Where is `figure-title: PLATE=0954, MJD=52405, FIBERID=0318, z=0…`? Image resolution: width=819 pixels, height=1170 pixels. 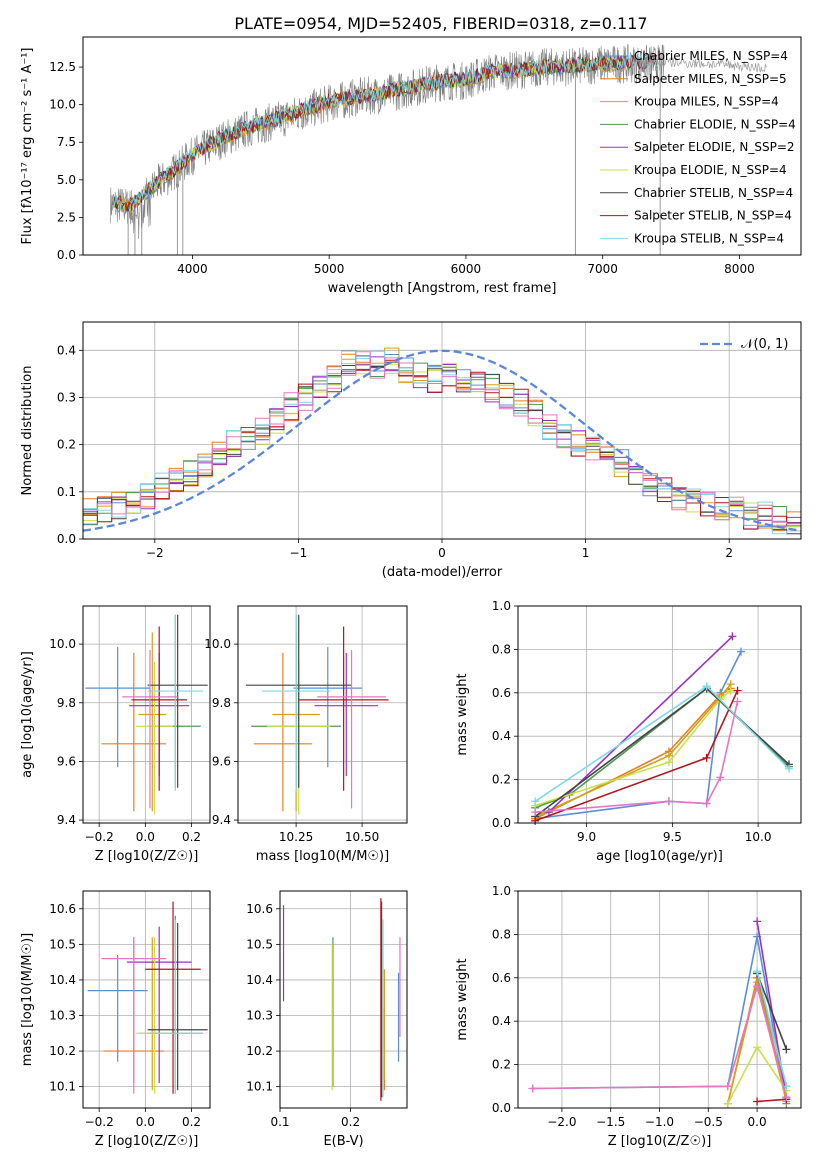 figure-title: PLATE=0954, MJD=52405, FIBERID=0318, z=0… is located at coordinates (440, 23).